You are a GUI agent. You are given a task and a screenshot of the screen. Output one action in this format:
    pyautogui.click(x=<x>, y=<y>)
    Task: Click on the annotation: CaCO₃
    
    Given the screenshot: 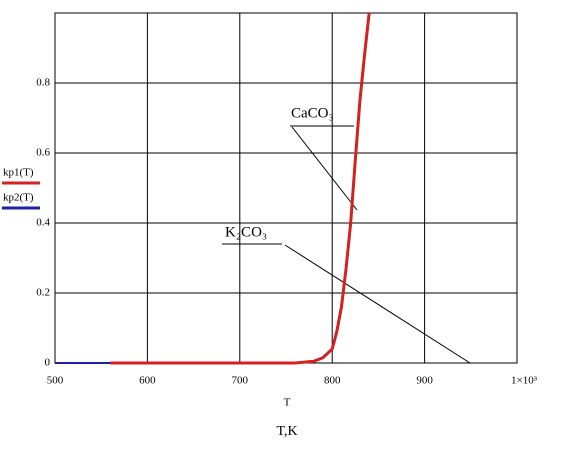 What is the action you would take?
    pyautogui.click(x=312, y=113)
    